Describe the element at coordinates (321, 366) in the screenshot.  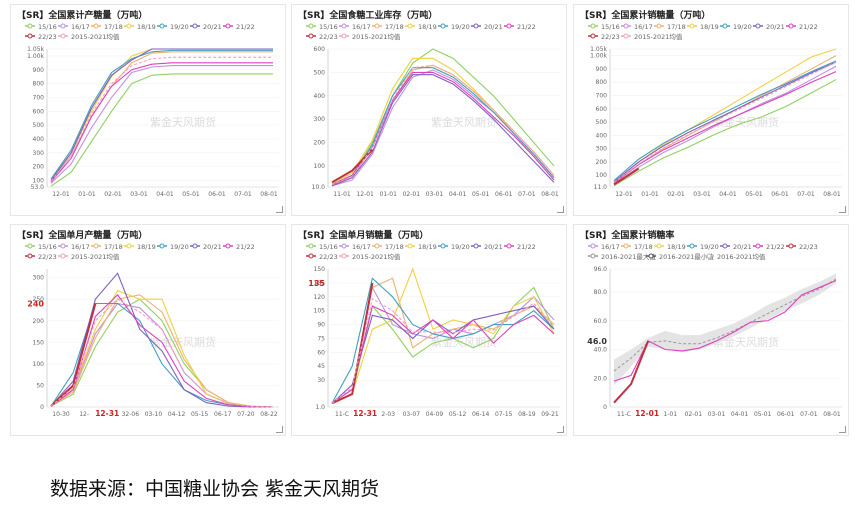
I see `y-tick-label: 45` at that location.